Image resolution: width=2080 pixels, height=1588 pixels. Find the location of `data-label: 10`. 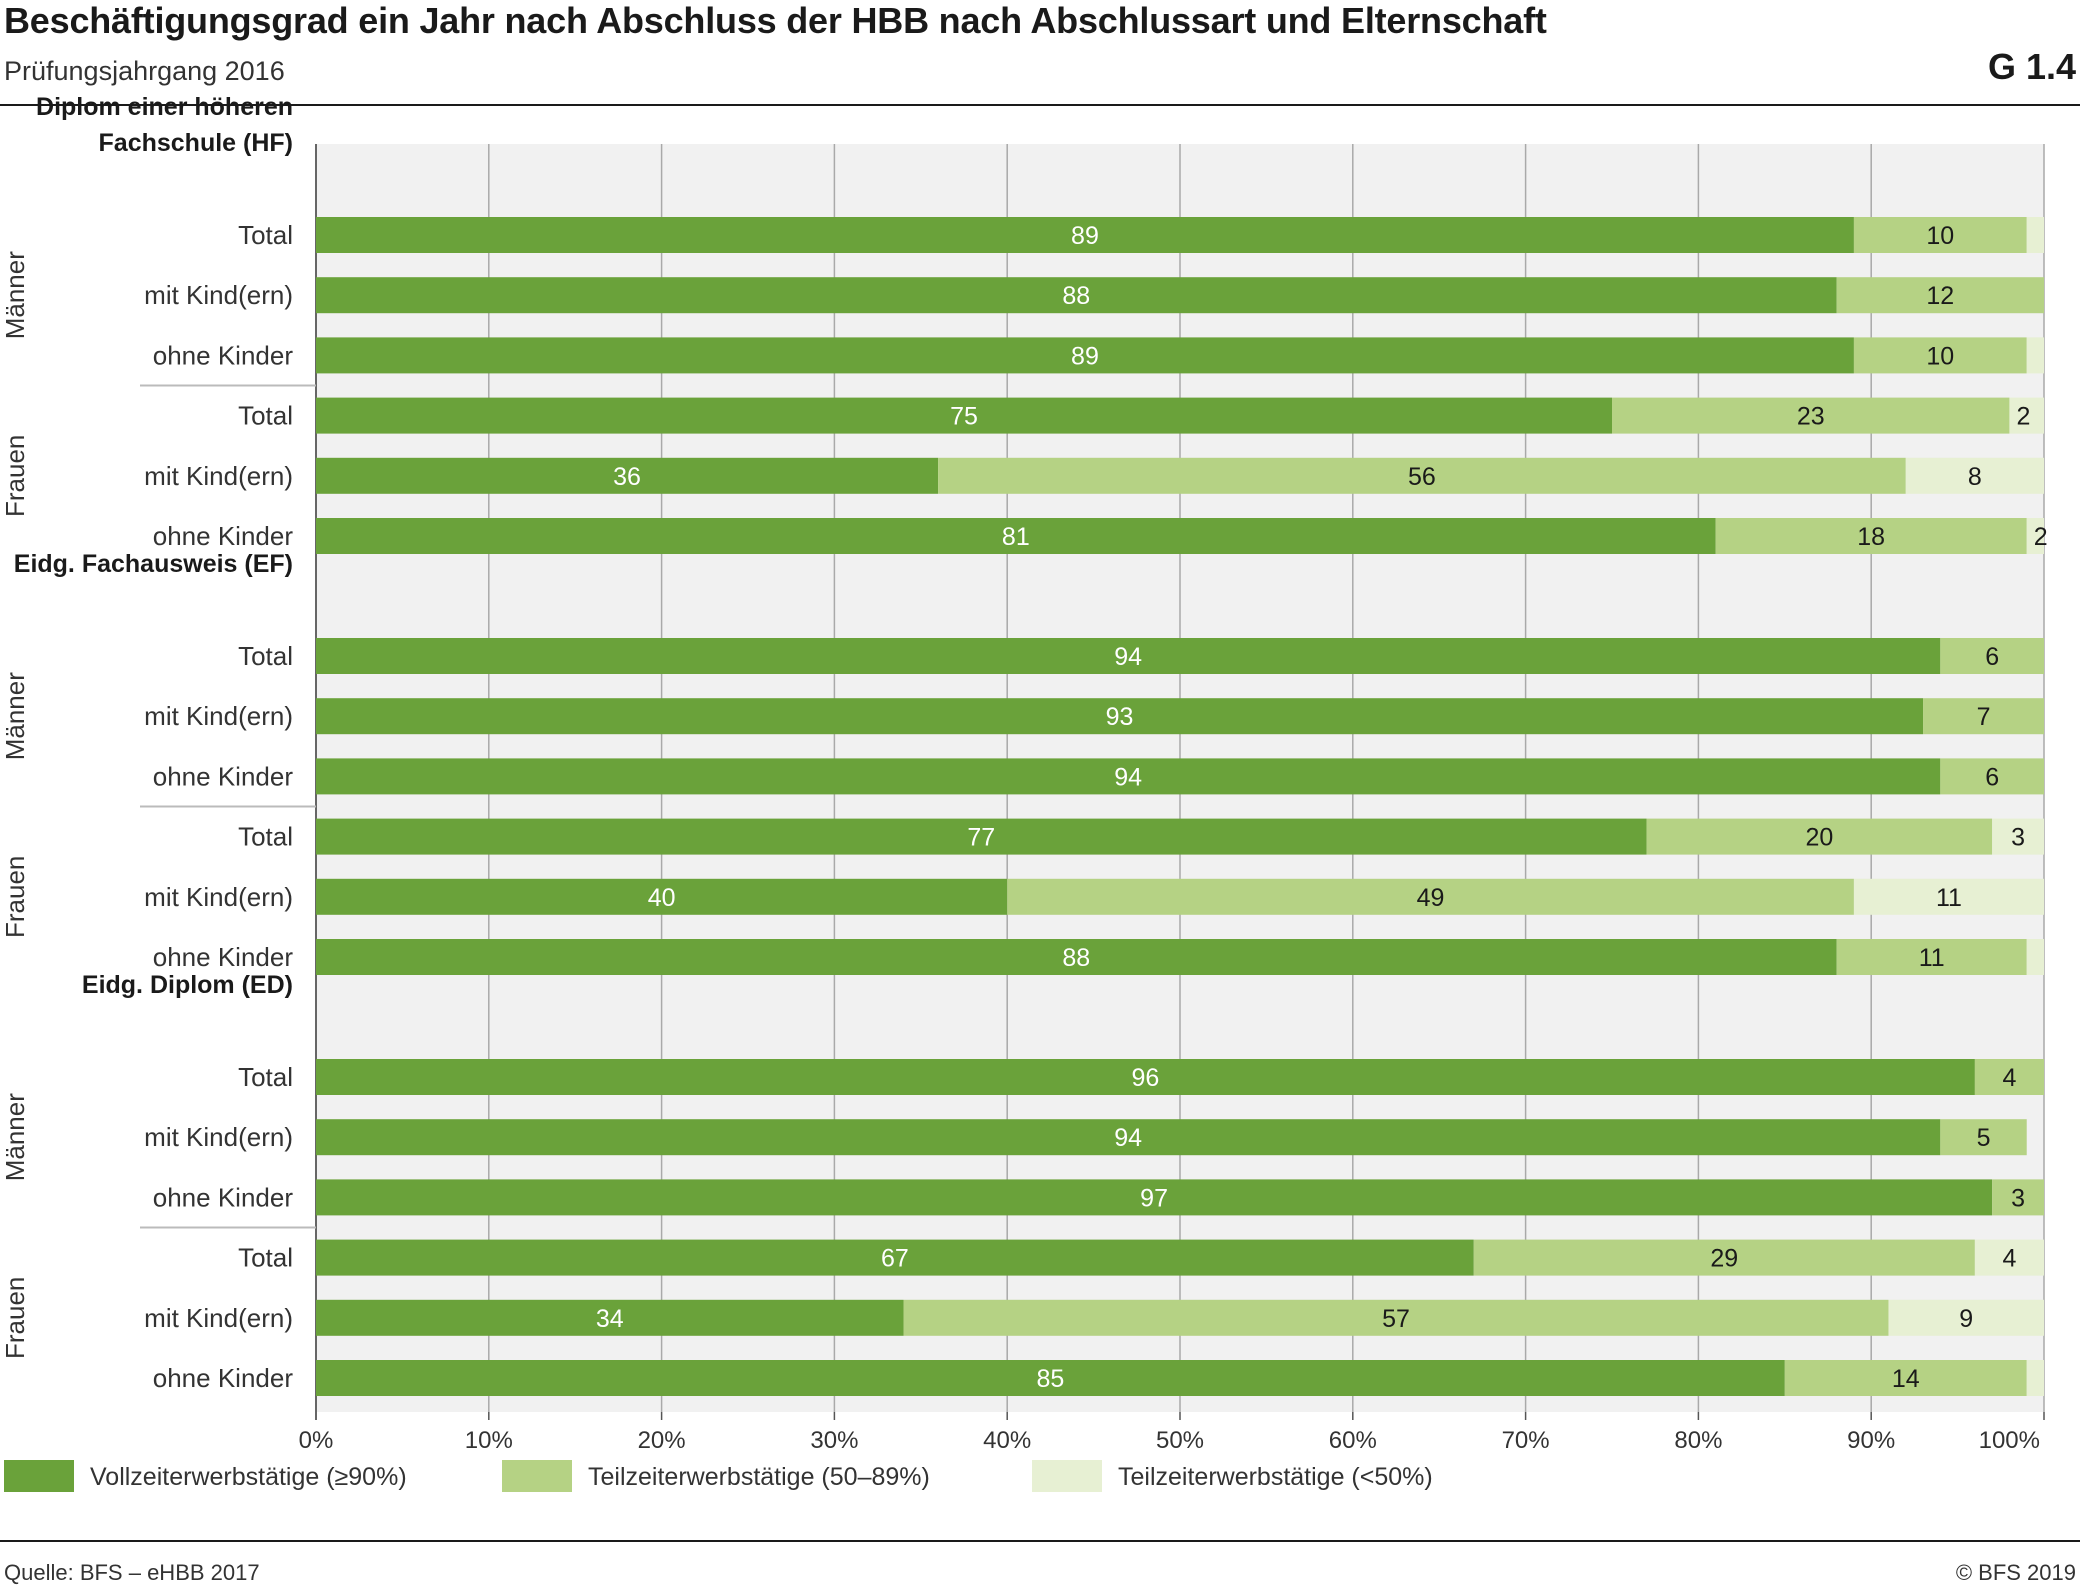

data-label: 10 is located at coordinates (1940, 236).